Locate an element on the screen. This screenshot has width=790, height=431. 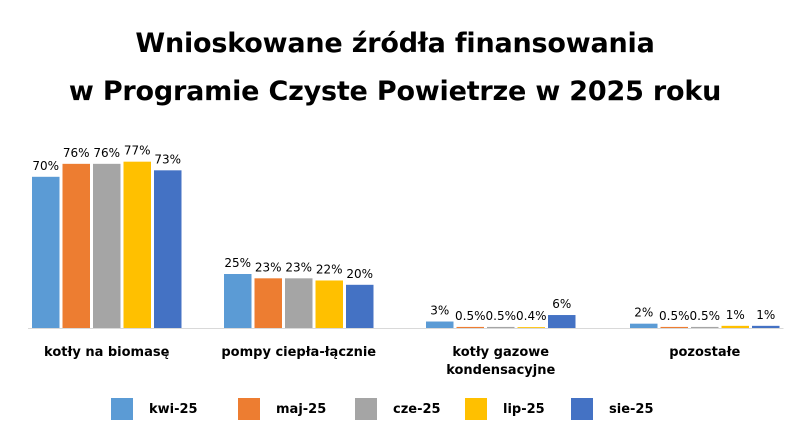
data-label: 0.4% is located at coordinates (531, 316).